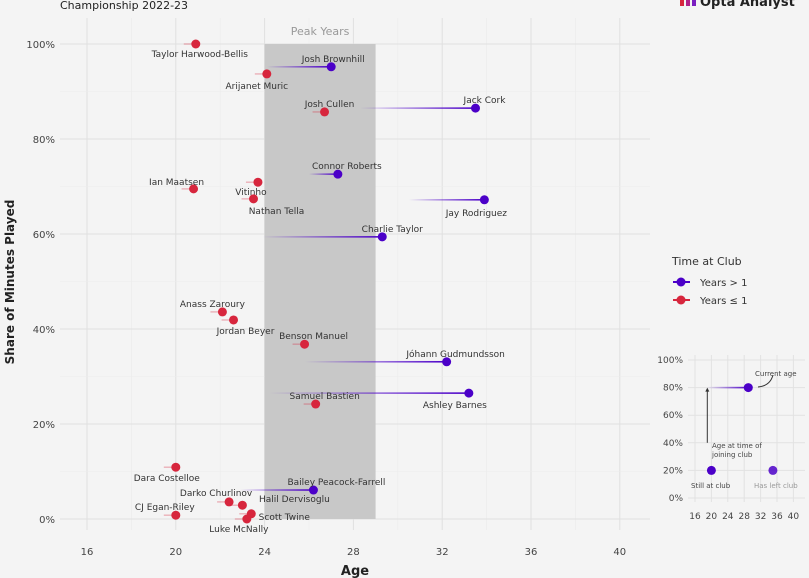  Describe the element at coordinates (765, 381) in the screenshot. I see `arrow-current` at that location.